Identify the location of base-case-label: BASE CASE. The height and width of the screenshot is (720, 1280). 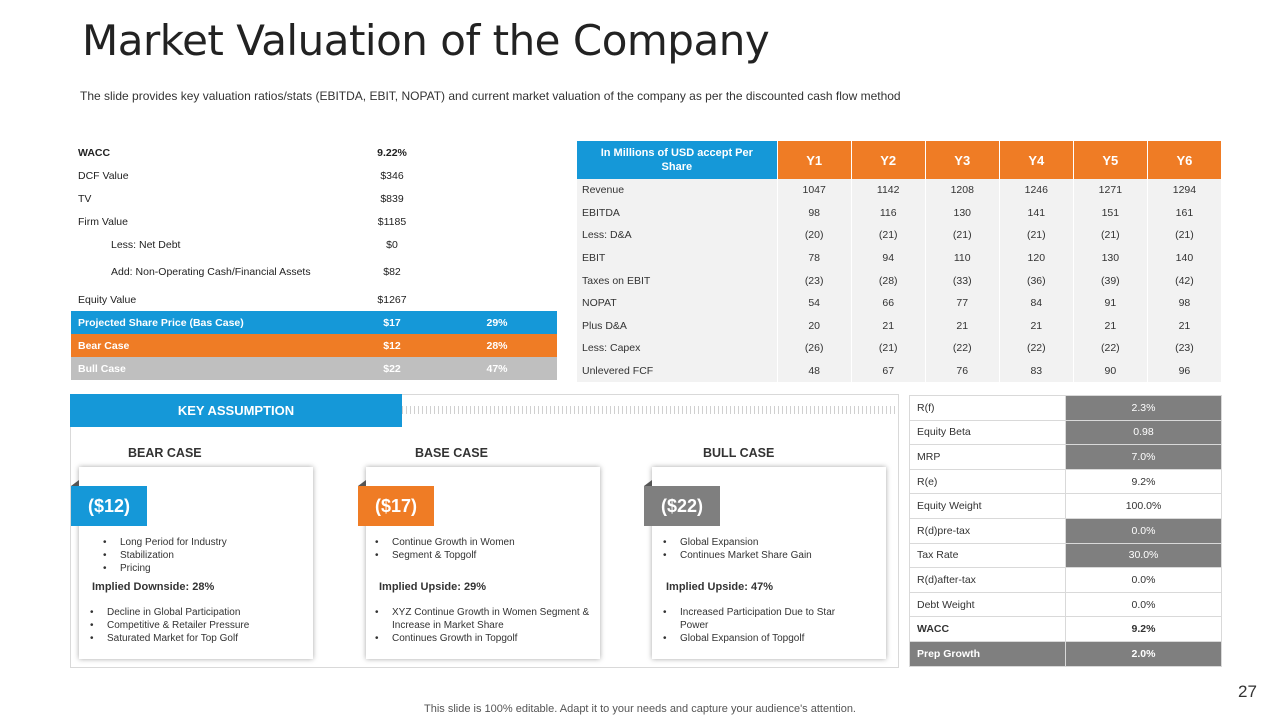
(451, 453).